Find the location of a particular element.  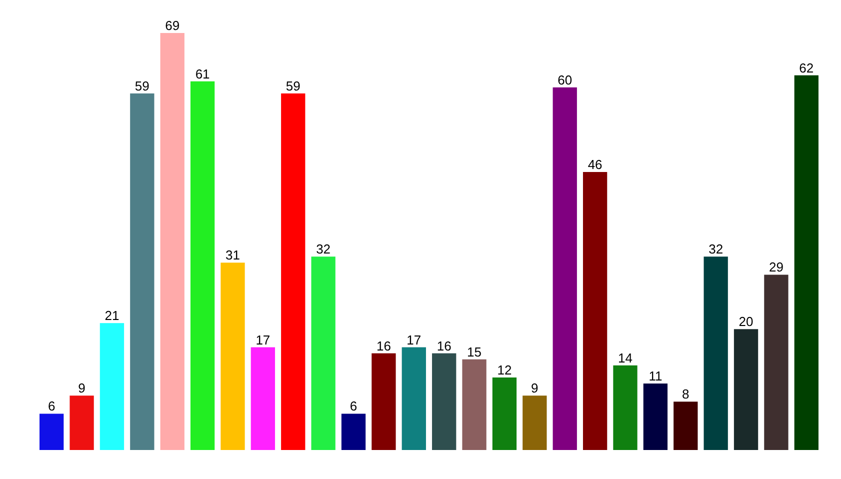

data-label: 21 is located at coordinates (112, 316).